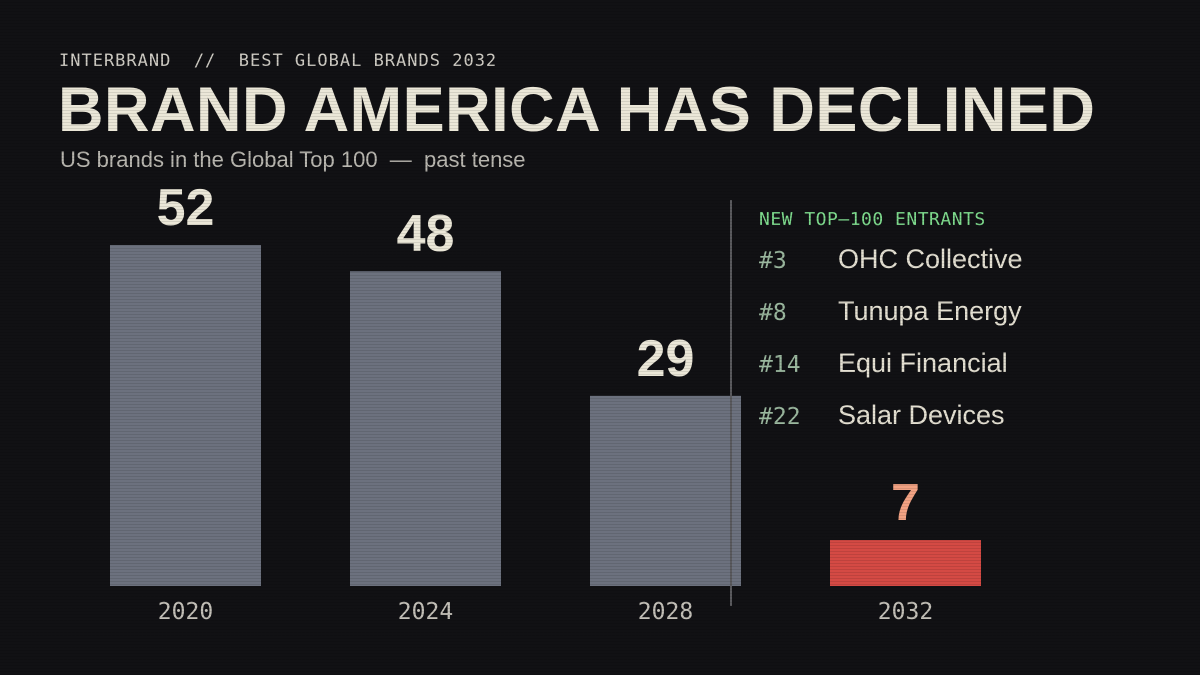 The width and height of the screenshot is (1200, 675). Describe the element at coordinates (426, 234) in the screenshot. I see `bar-value-label: 48` at that location.